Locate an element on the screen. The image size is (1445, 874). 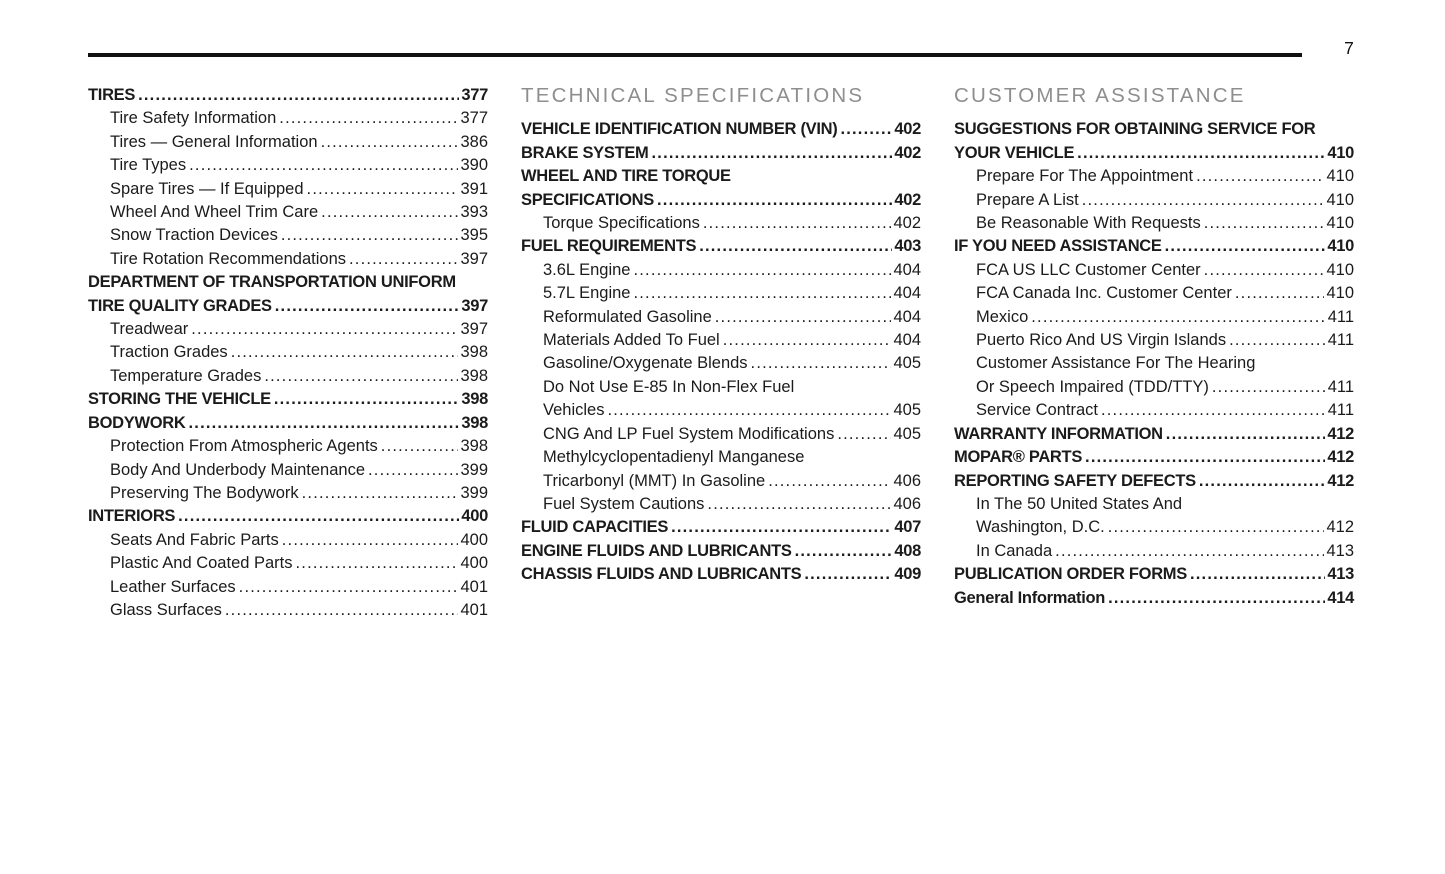
toc-entry: FCA Canada Inc. Customer Center 410 is located at coordinates (1154, 293).